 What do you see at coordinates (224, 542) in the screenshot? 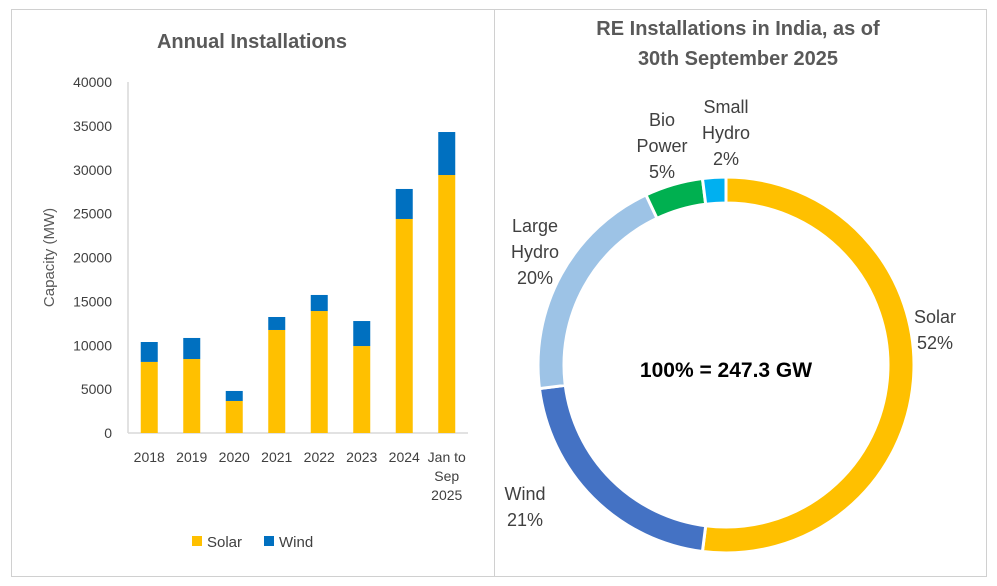
I see `legend-label: Solar` at bounding box center [224, 542].